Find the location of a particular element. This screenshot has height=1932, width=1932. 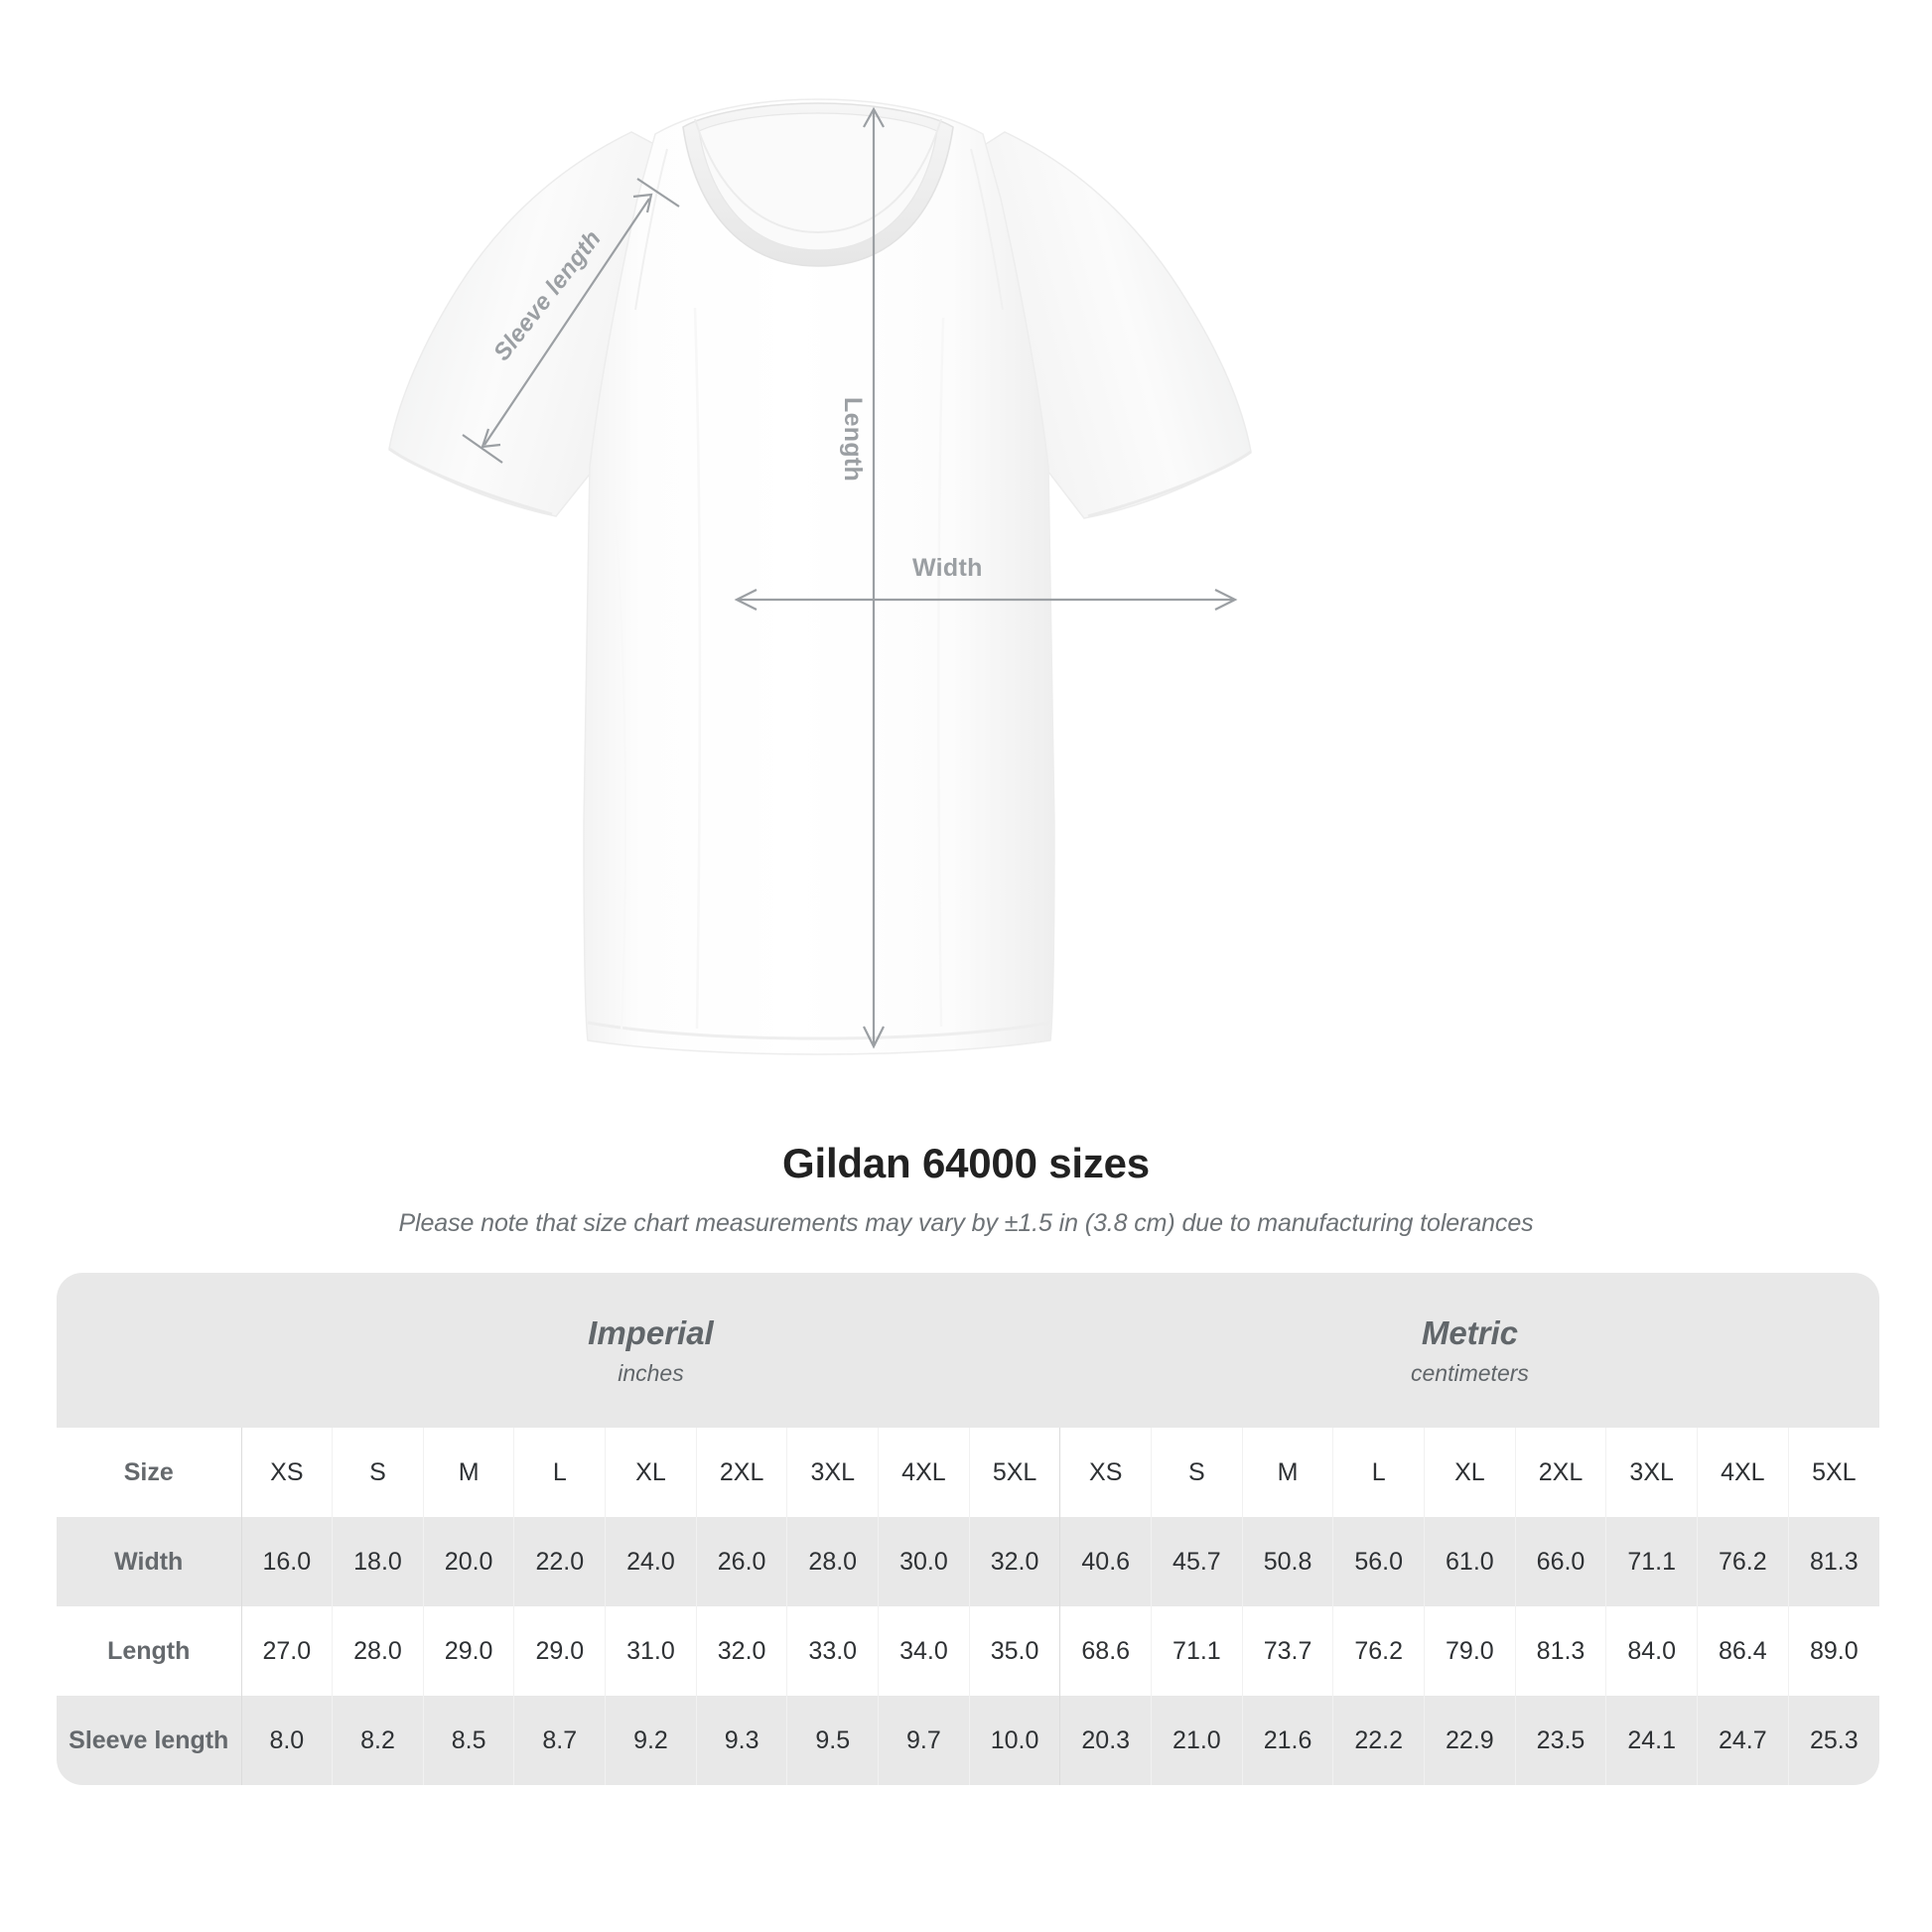

row-label-length: Length is located at coordinates (149, 1651).